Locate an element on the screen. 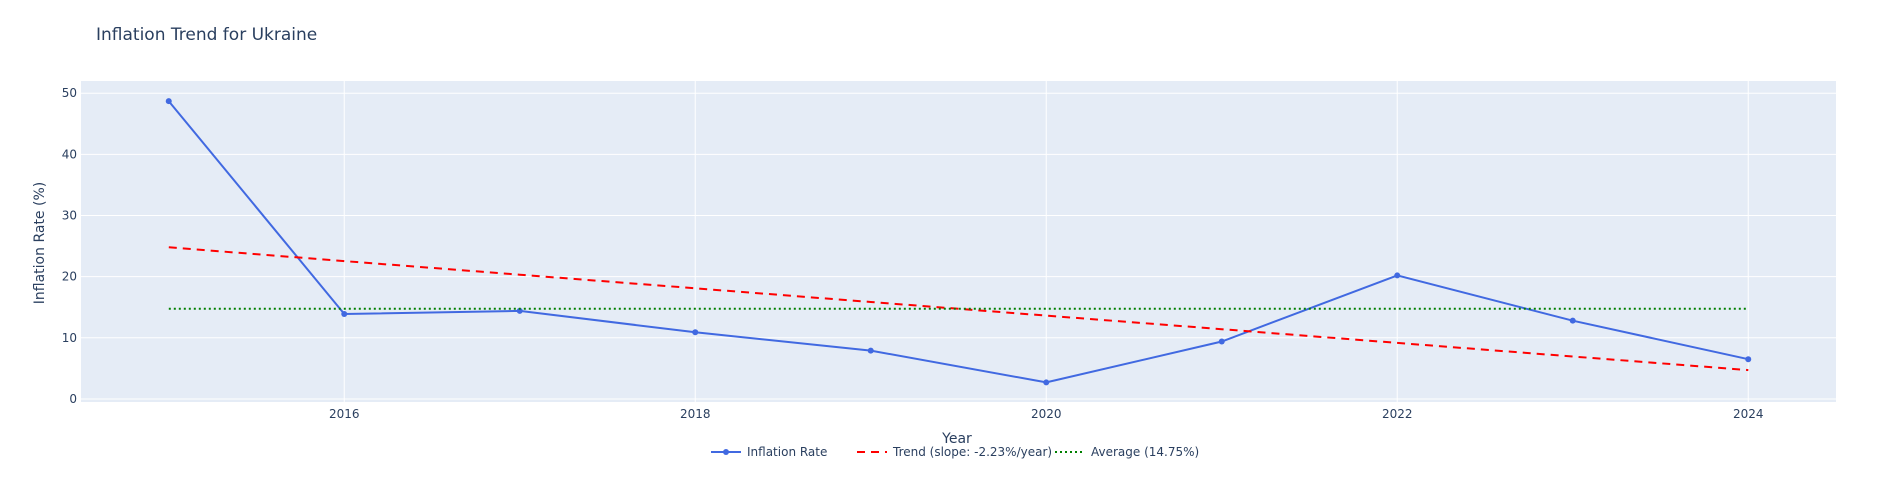  legend-marker is located at coordinates (726, 452).